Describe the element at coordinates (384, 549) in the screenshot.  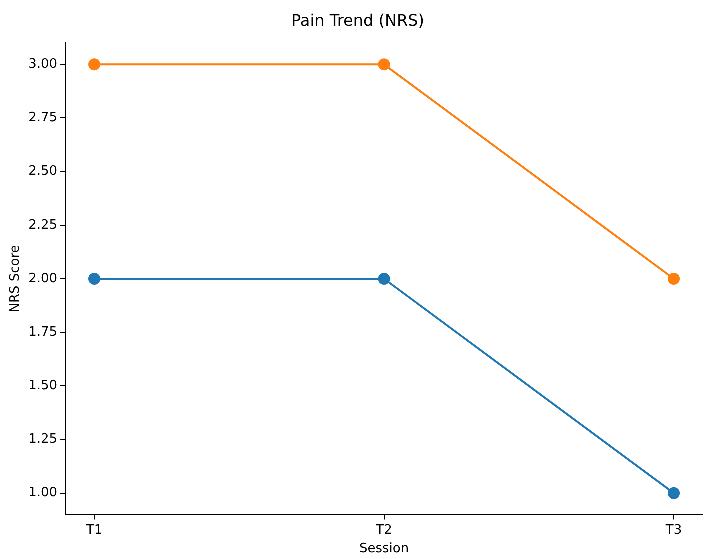
I see `x-axis-title: Session` at that location.